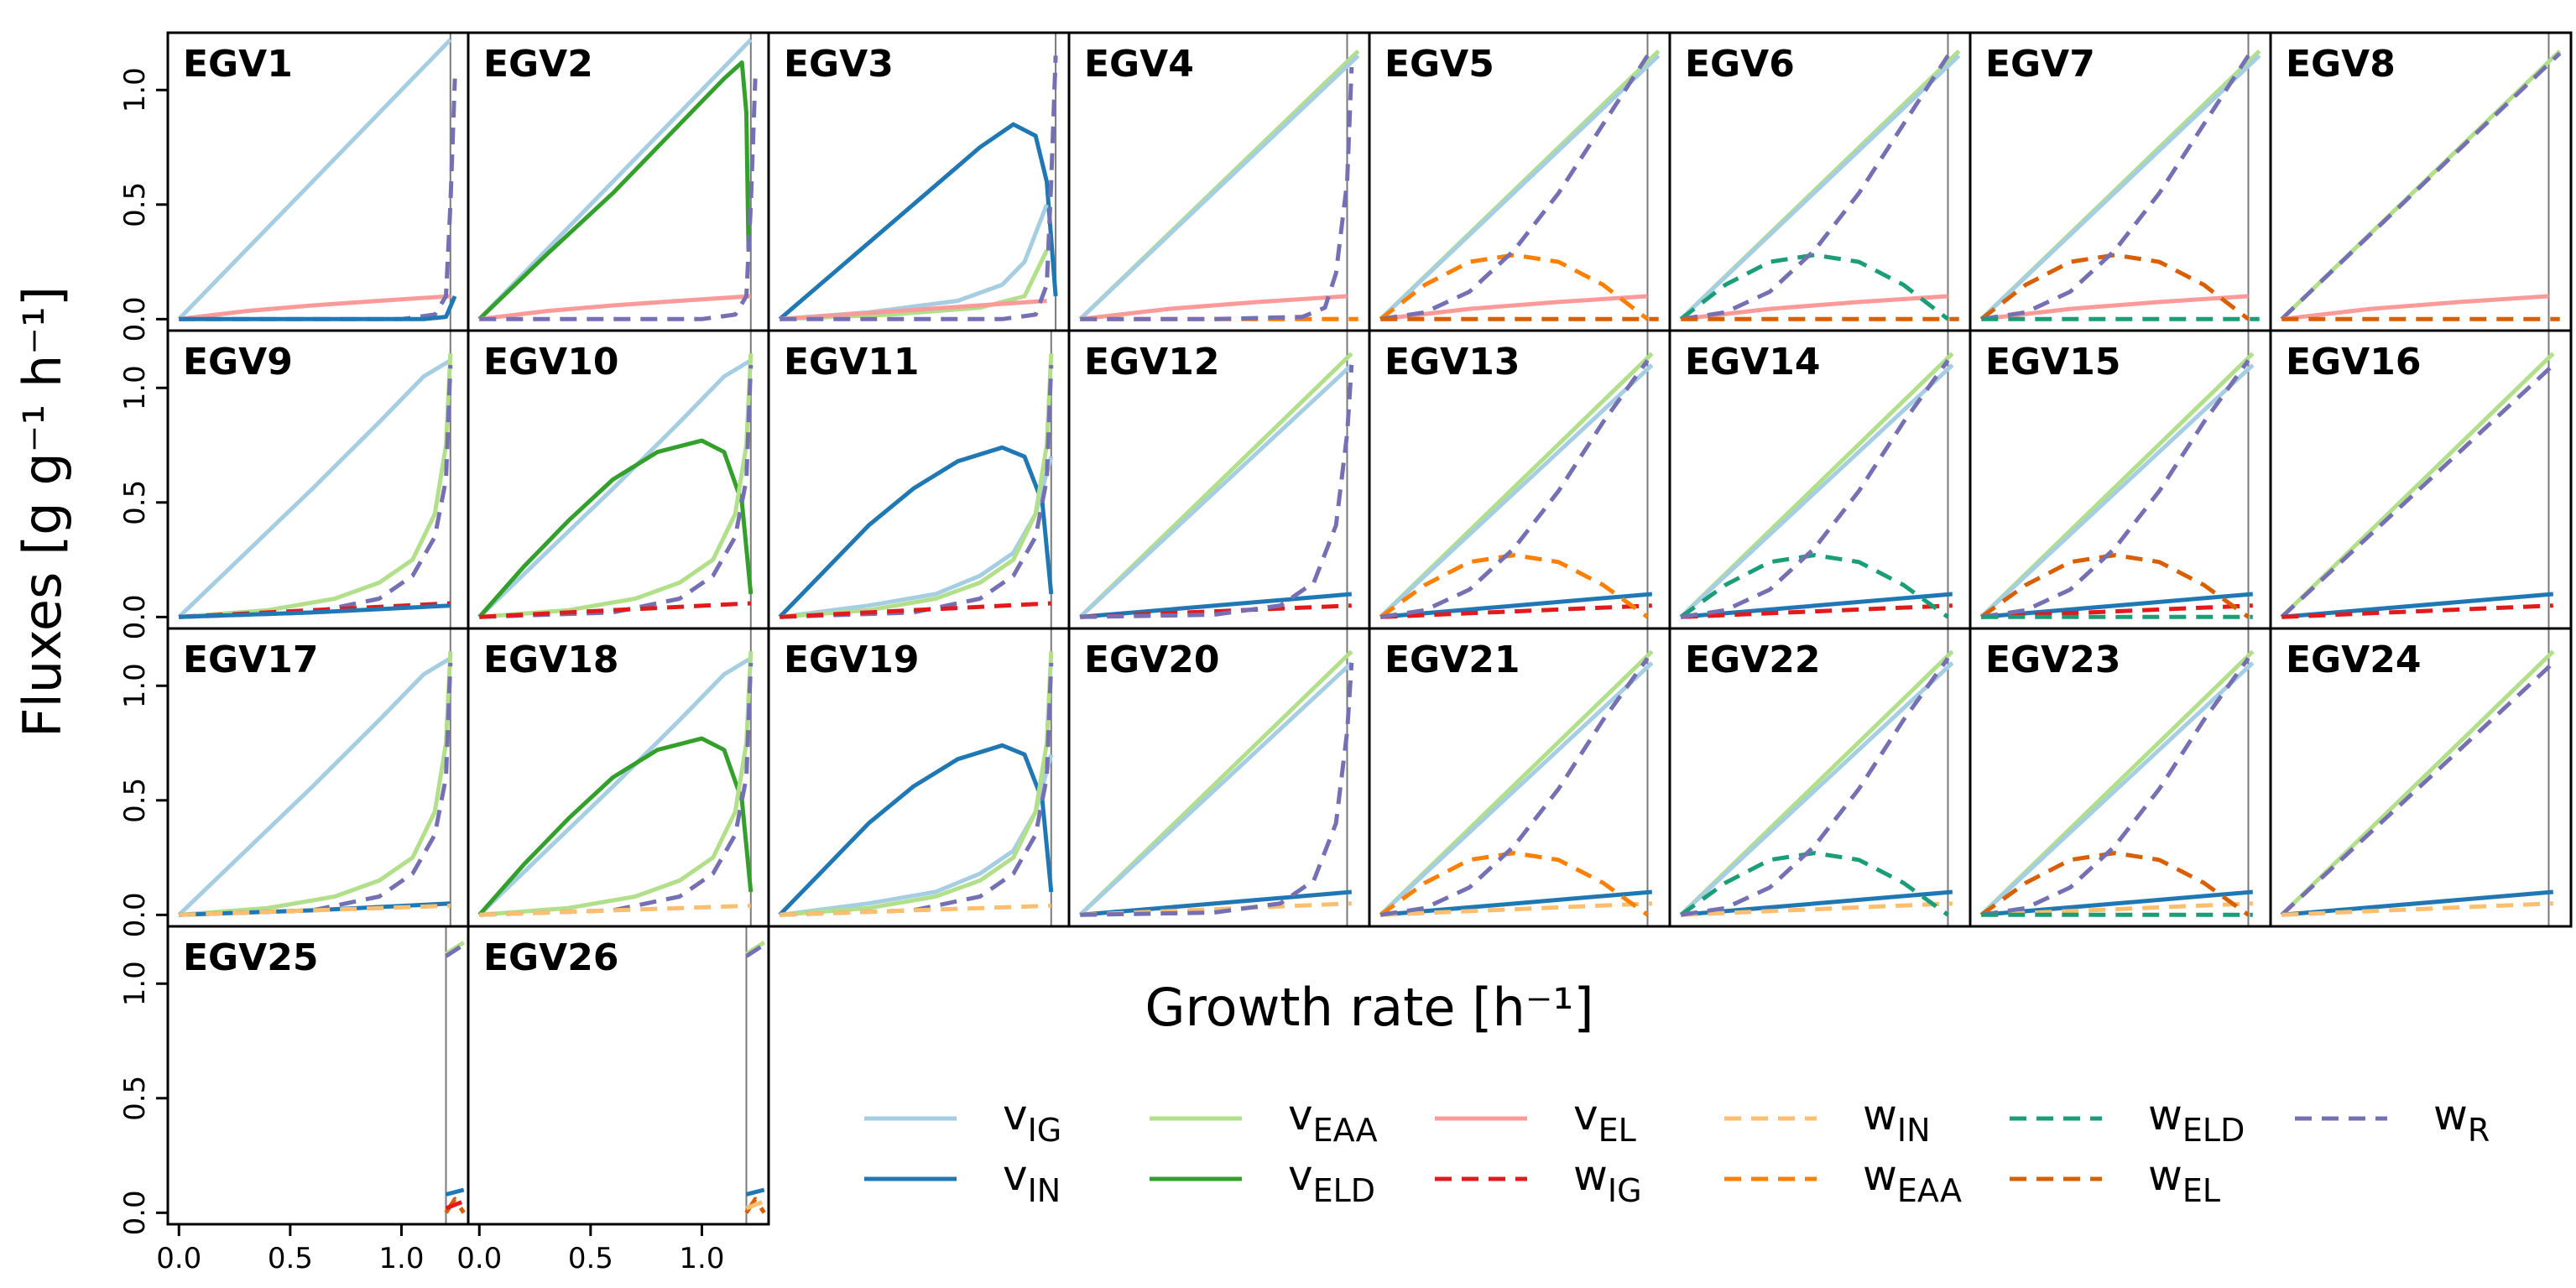 This screenshot has width=2576, height=1288. Describe the element at coordinates (1912, 1180) in the screenshot. I see `legend-label: wEAA` at that location.